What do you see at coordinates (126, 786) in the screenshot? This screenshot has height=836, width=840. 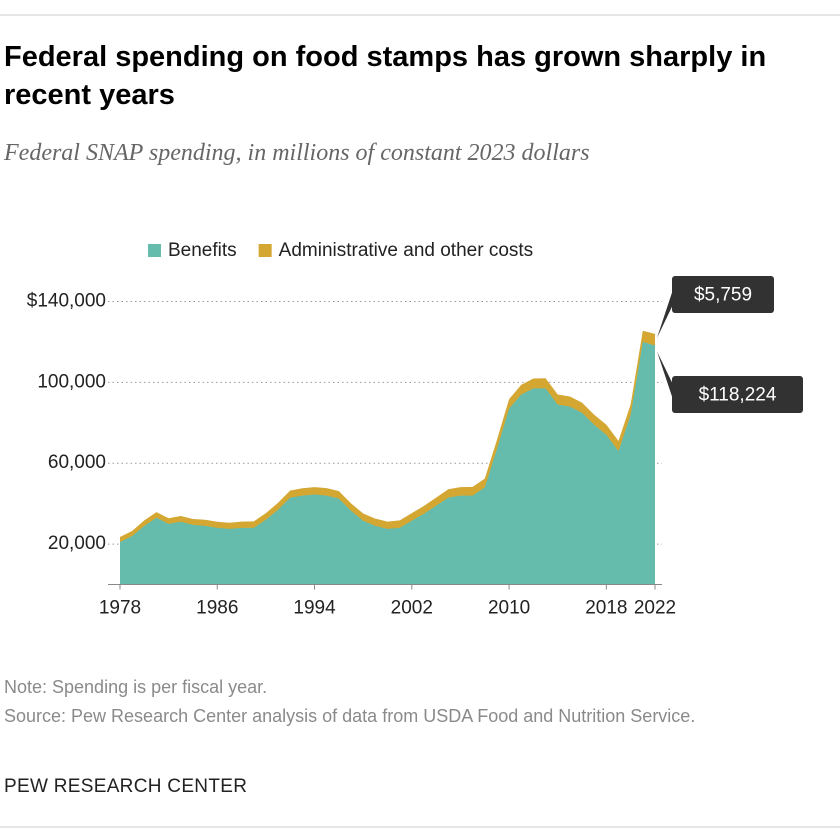 I see `credit: PEW RESEARCH CENTER` at bounding box center [126, 786].